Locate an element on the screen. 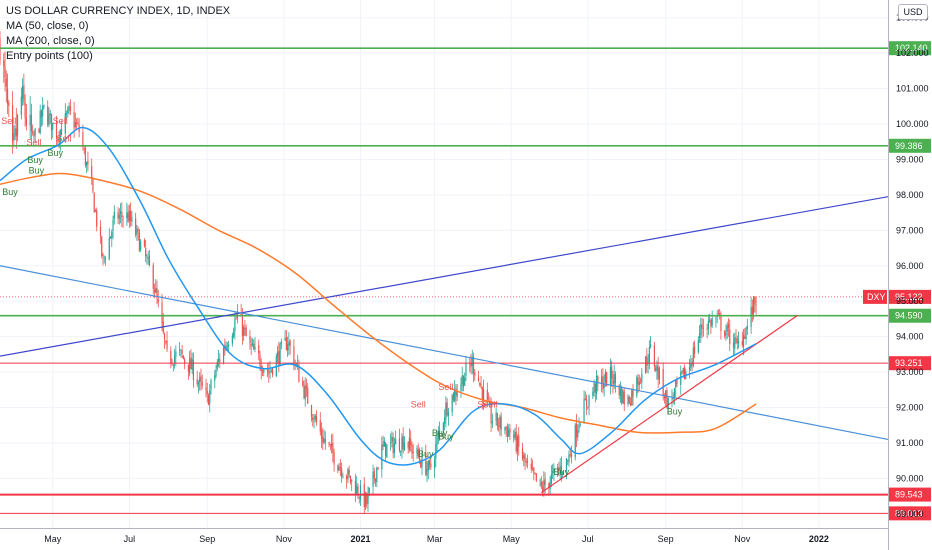  level-price-label: 89.543 is located at coordinates (909, 495).